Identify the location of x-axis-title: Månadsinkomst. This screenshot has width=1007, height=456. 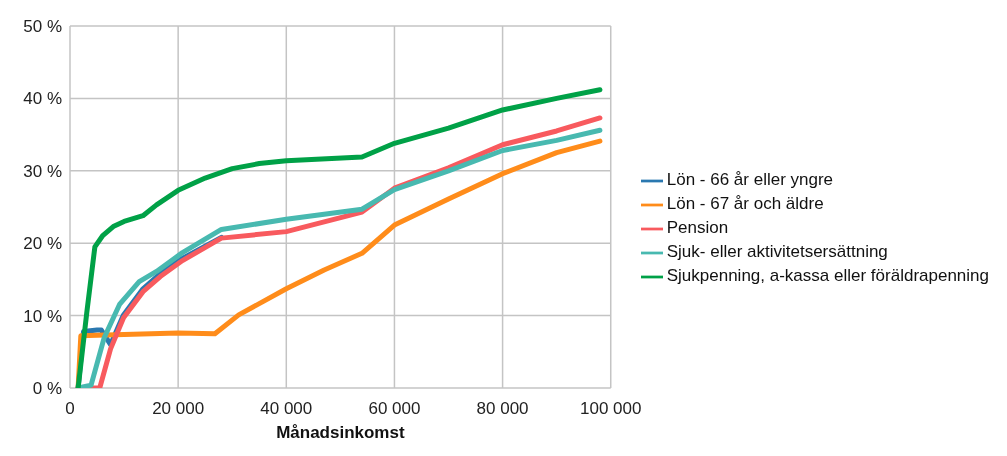
(340, 432).